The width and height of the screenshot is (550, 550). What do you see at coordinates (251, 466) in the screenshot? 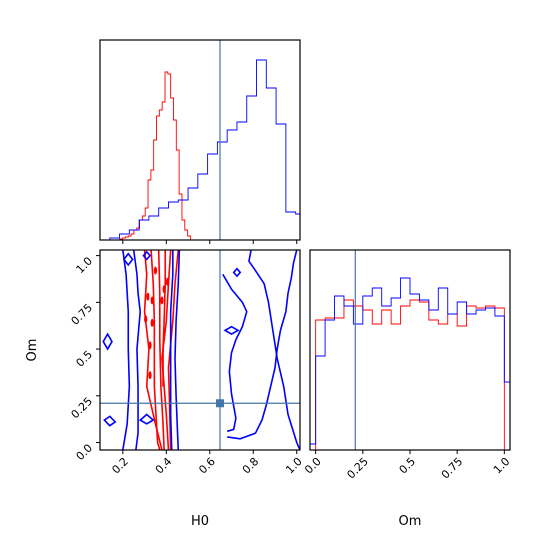
I see `x-tick-label: 0.8` at bounding box center [251, 466].